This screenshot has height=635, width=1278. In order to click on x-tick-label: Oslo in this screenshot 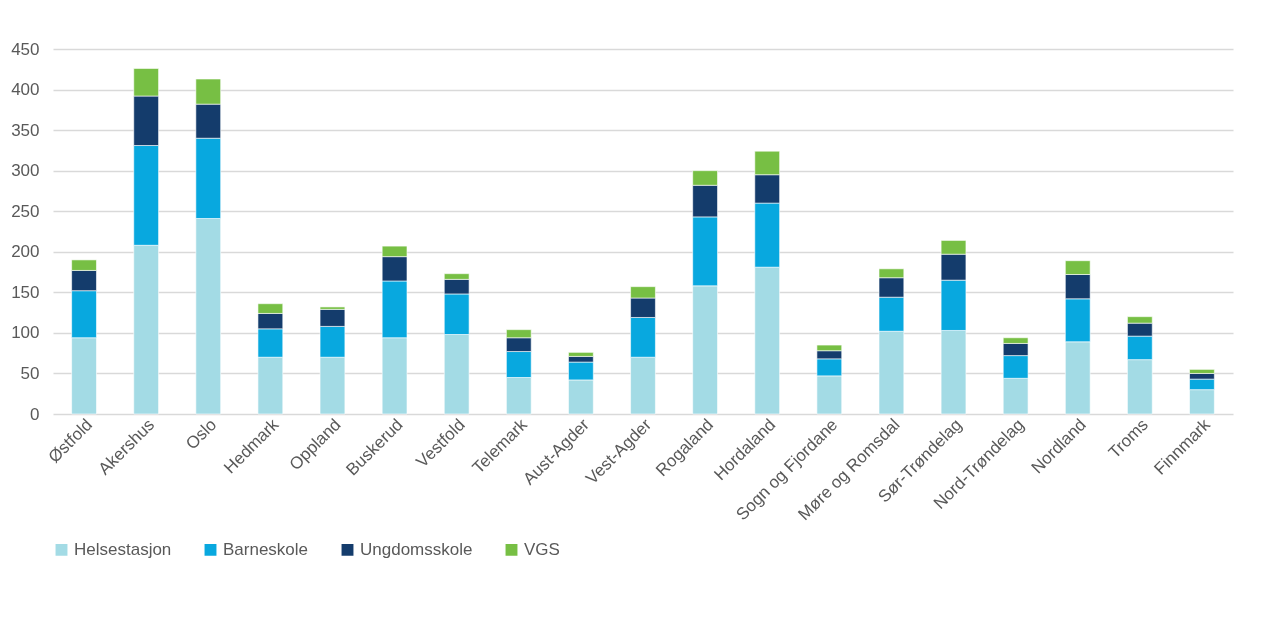, I will do `click(201, 434)`.